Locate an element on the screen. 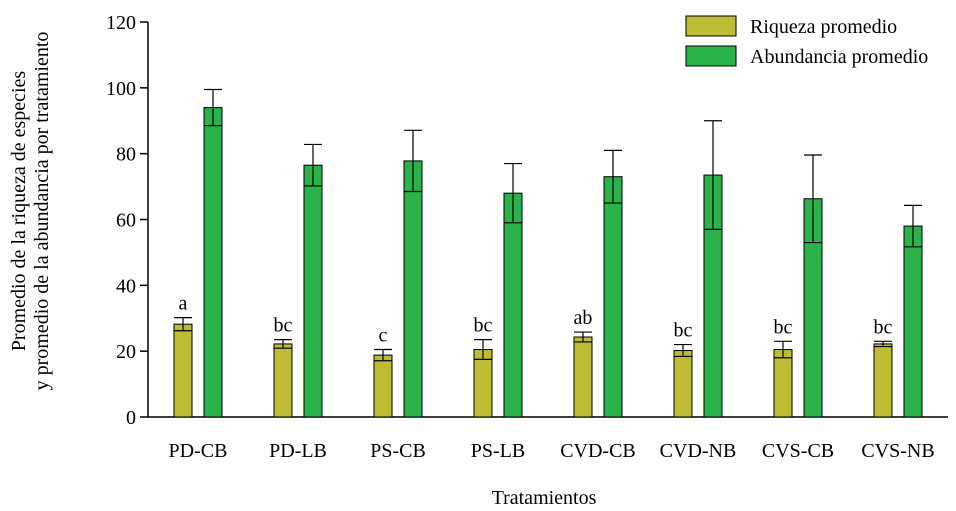  significance-label: ab is located at coordinates (583, 318).